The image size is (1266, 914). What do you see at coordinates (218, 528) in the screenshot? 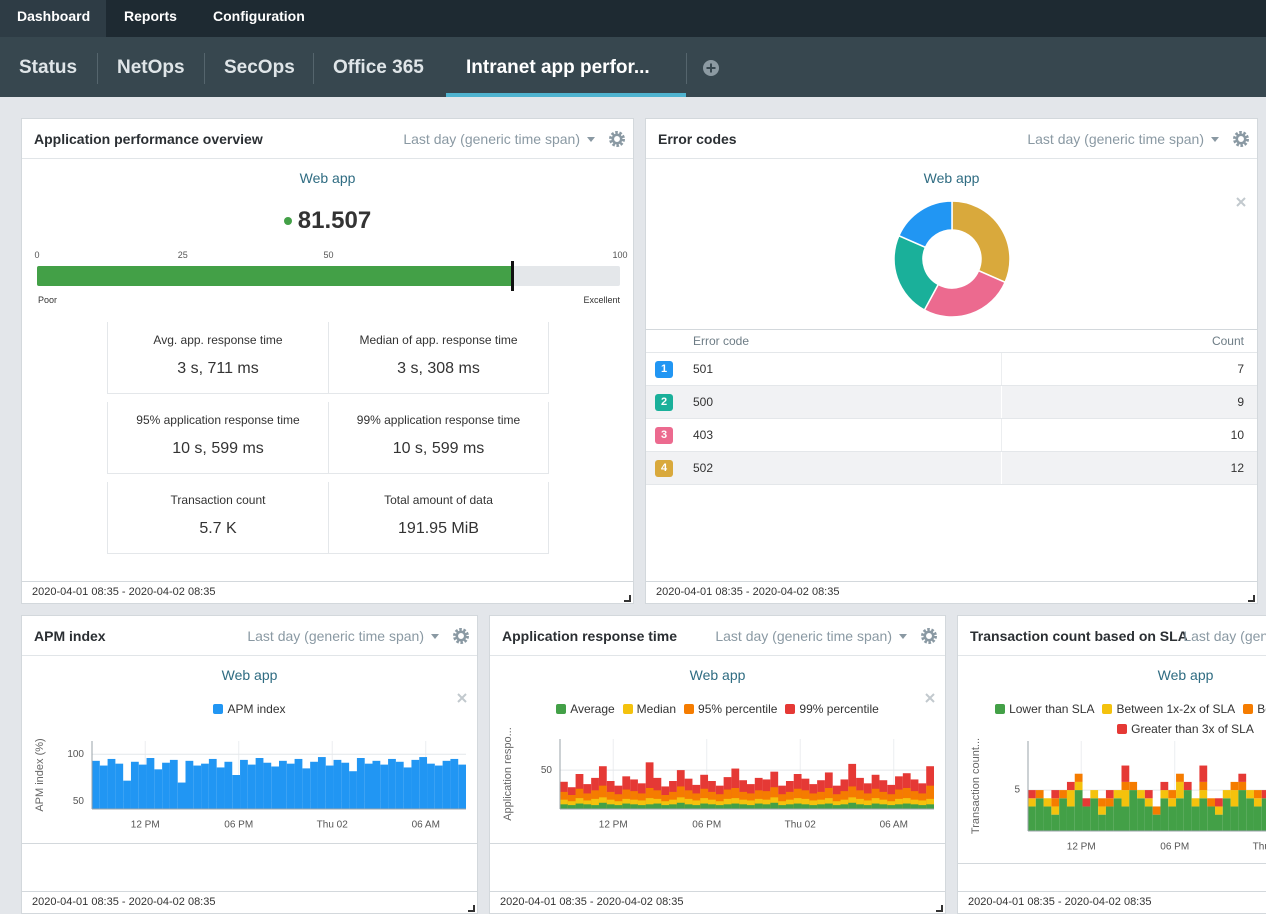
I see `metric-value: 5.7 K` at bounding box center [218, 528].